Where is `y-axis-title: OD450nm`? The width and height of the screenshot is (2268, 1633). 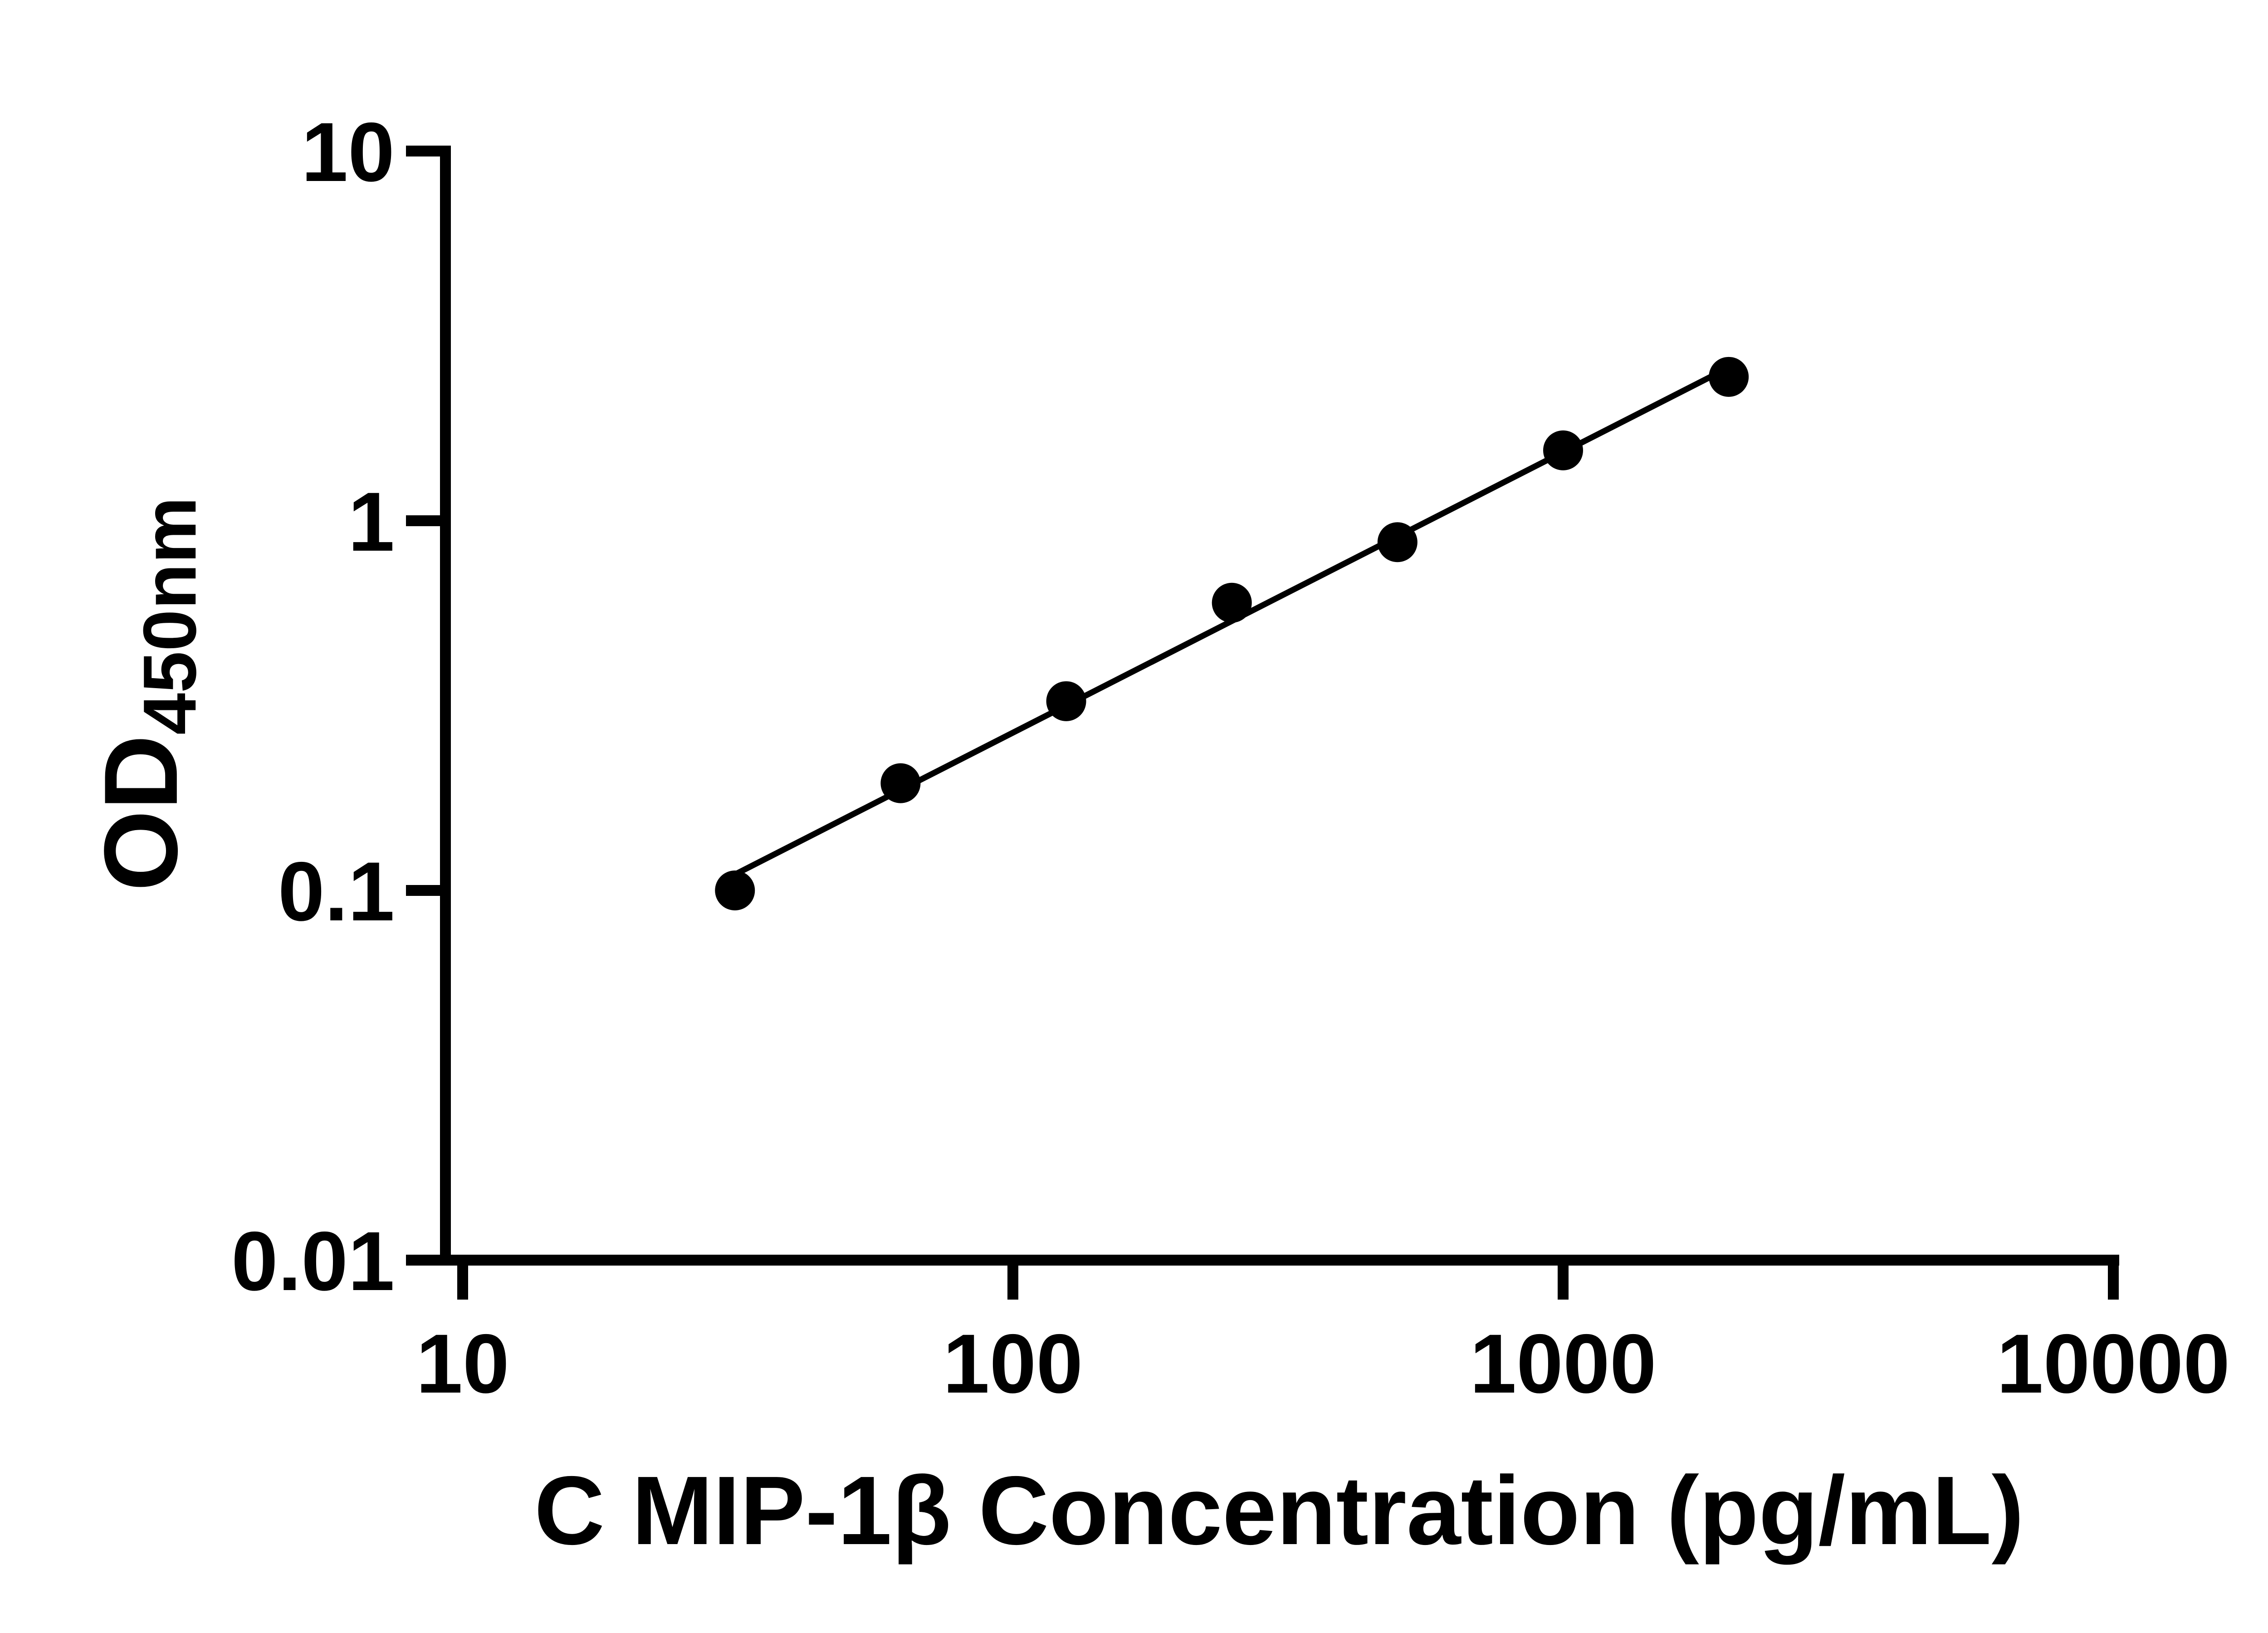
y-axis-title: OD450nm is located at coordinates (147, 694).